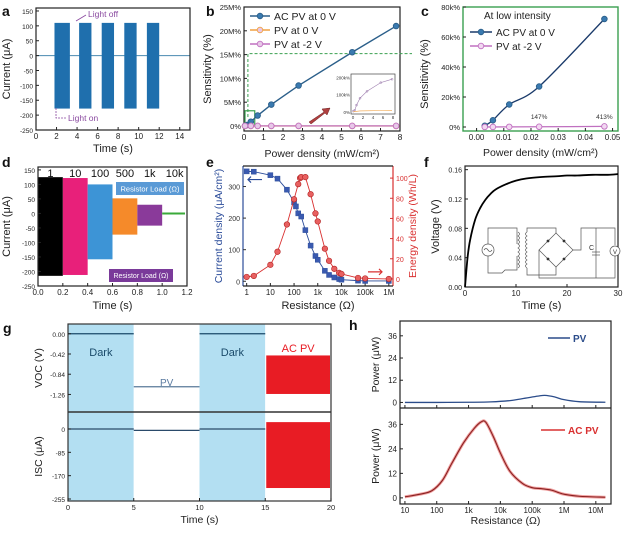  What do you see at coordinates (455, 259) in the screenshot?
I see `y-tick-label: 0.04` at bounding box center [455, 259].